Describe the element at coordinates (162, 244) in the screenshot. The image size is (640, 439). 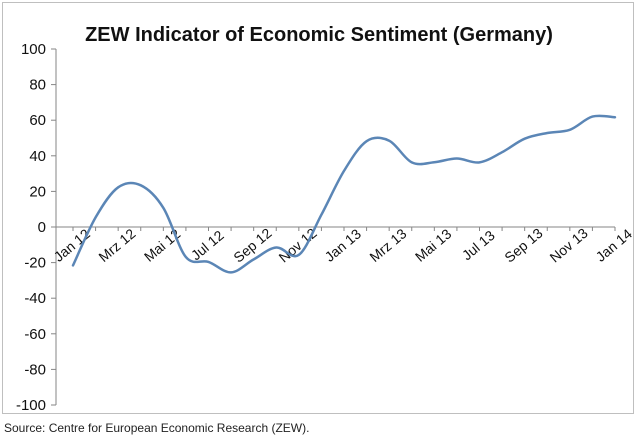
I see `x-tick-label: Mai 12` at that location.